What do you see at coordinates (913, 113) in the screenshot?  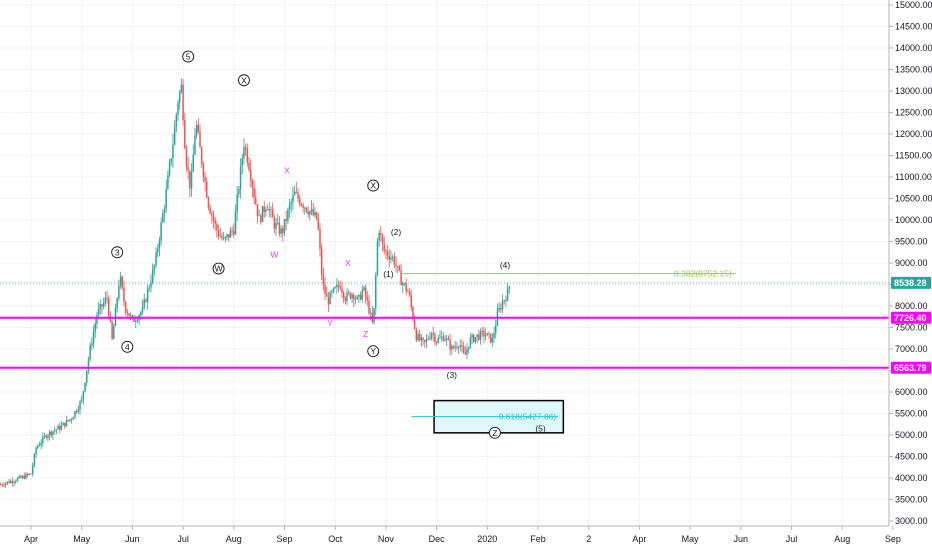 I see `price-tick-label: 12500.00` at bounding box center [913, 113].